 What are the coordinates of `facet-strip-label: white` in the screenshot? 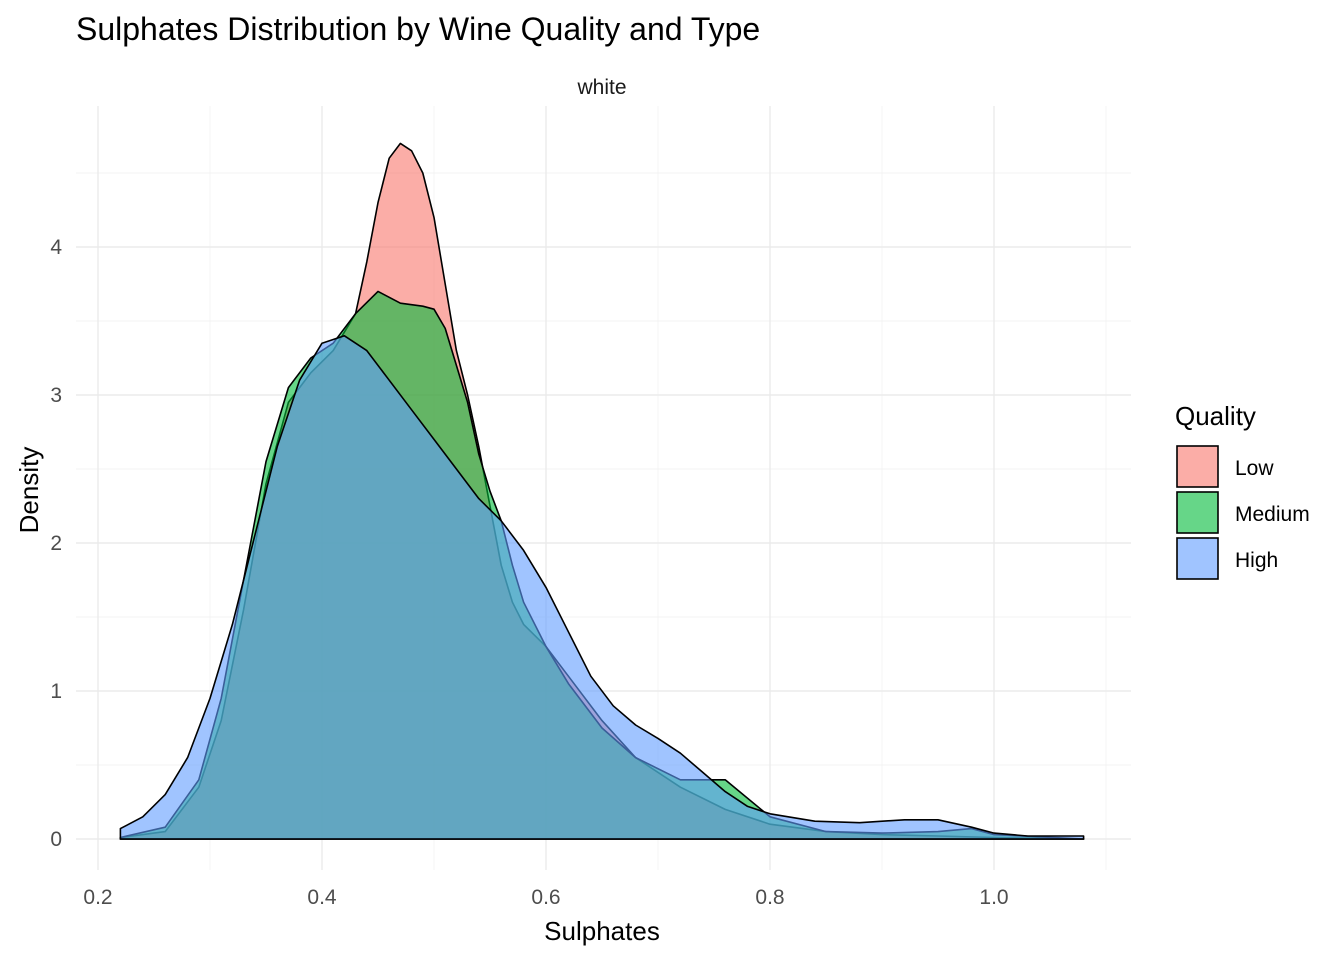 It's located at (601, 87).